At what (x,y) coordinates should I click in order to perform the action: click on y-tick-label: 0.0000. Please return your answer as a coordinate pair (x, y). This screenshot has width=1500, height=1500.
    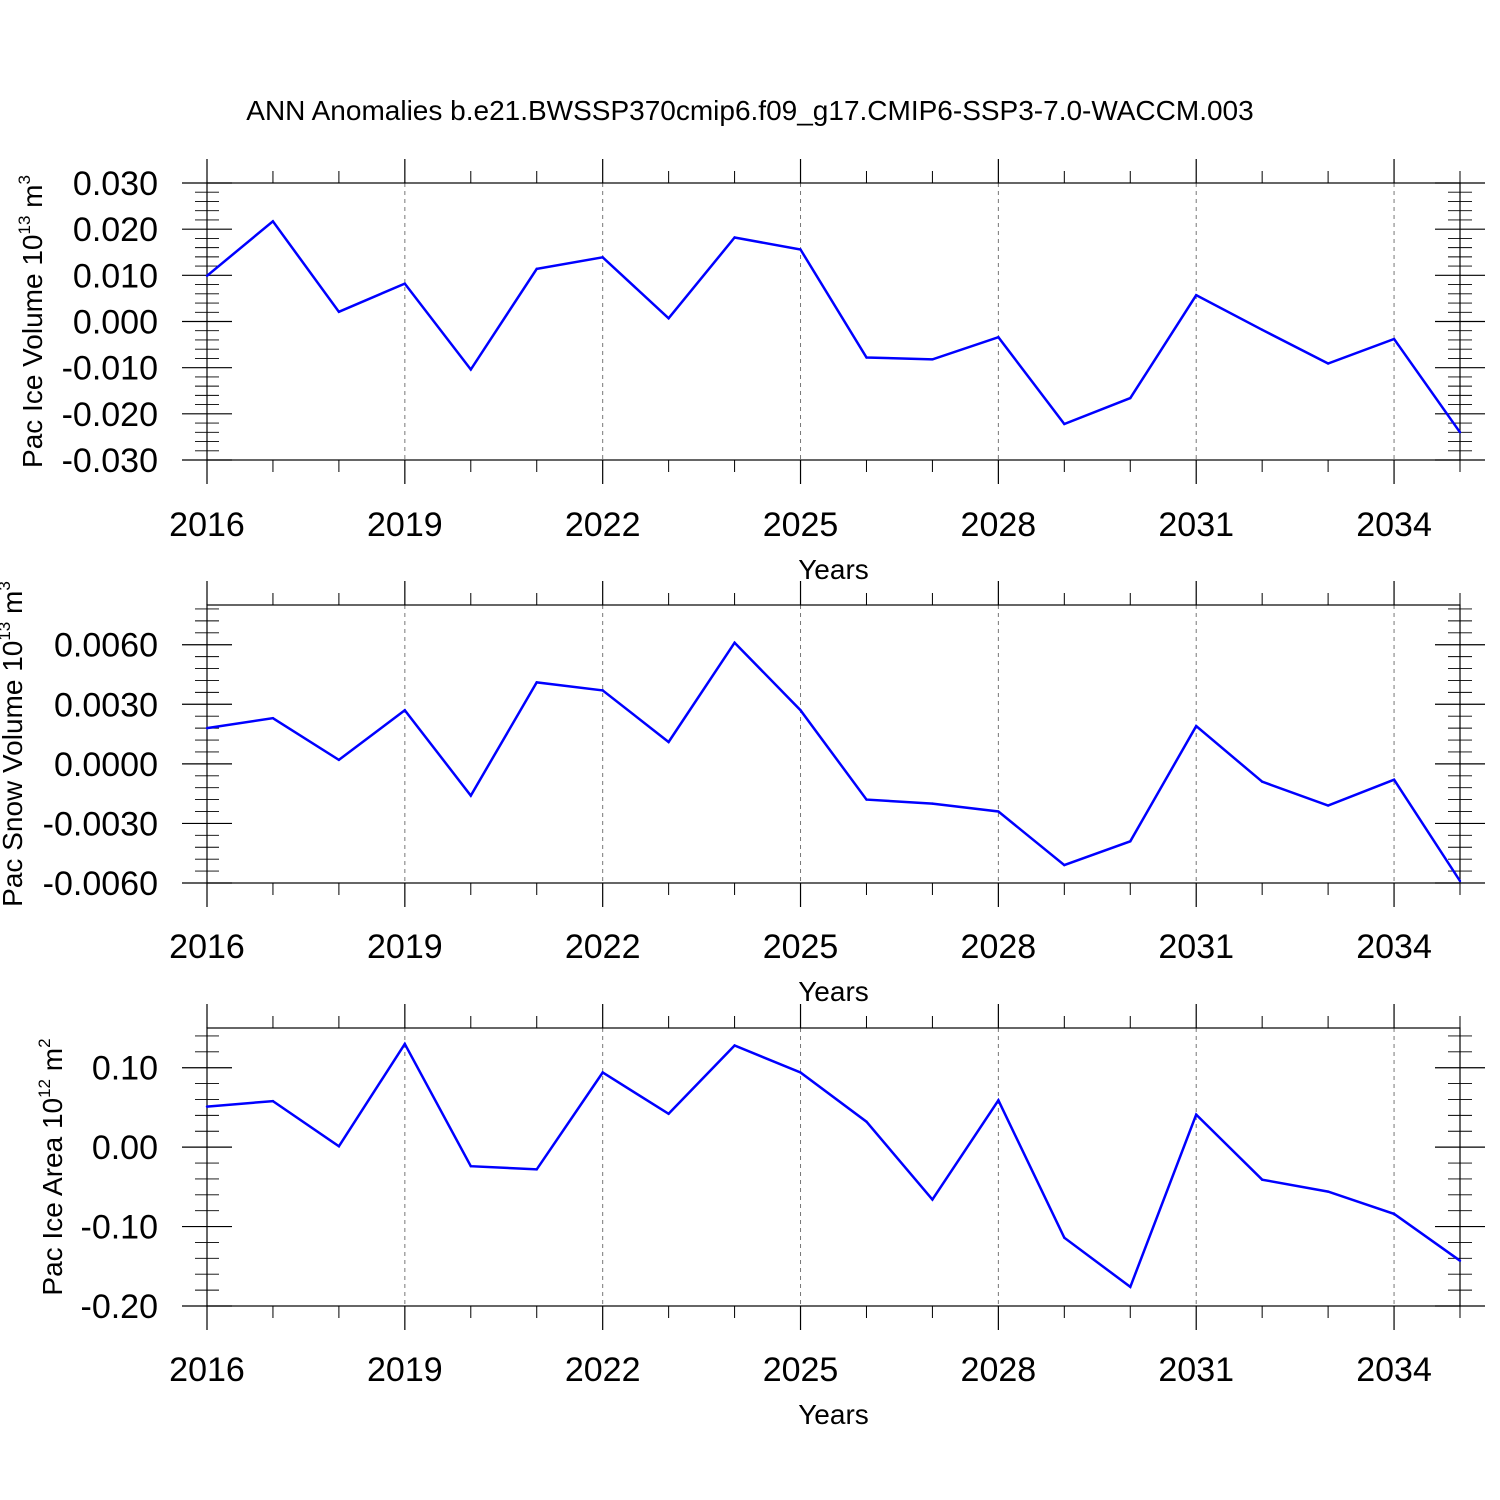
    Looking at the image, I should click on (106, 765).